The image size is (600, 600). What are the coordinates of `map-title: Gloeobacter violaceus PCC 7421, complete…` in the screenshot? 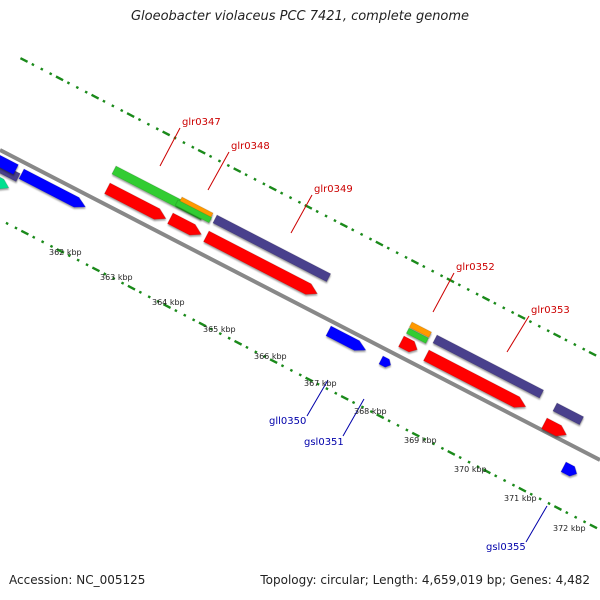 It's located at (300, 16).